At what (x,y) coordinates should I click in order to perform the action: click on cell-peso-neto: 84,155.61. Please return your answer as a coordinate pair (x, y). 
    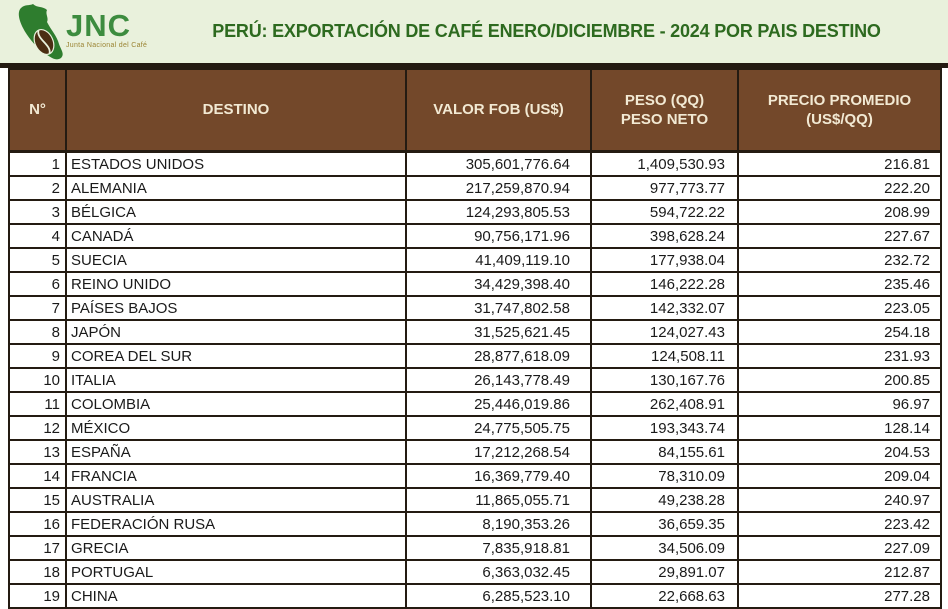
    Looking at the image, I should click on (664, 452).